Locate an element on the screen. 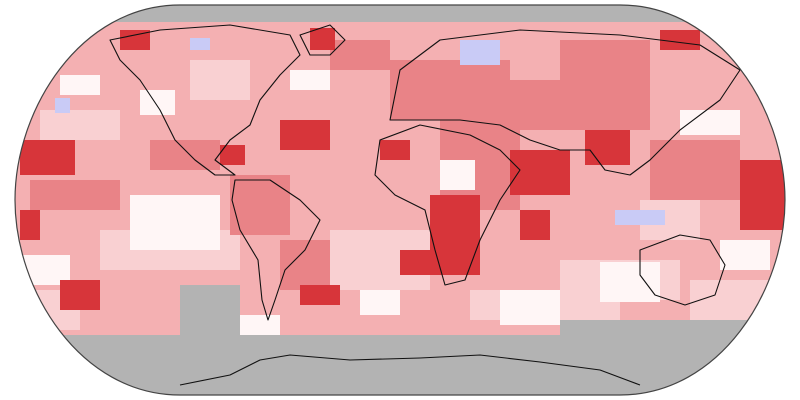 The image size is (800, 400). north-america is located at coordinates (205, 100).